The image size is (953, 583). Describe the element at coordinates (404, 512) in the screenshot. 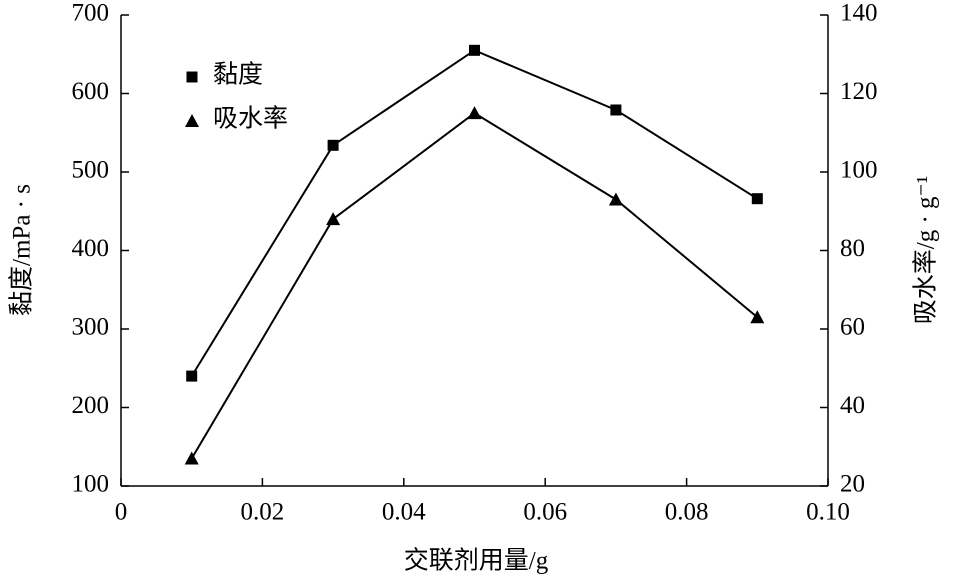

I see `x-tick-label: 0.04` at that location.